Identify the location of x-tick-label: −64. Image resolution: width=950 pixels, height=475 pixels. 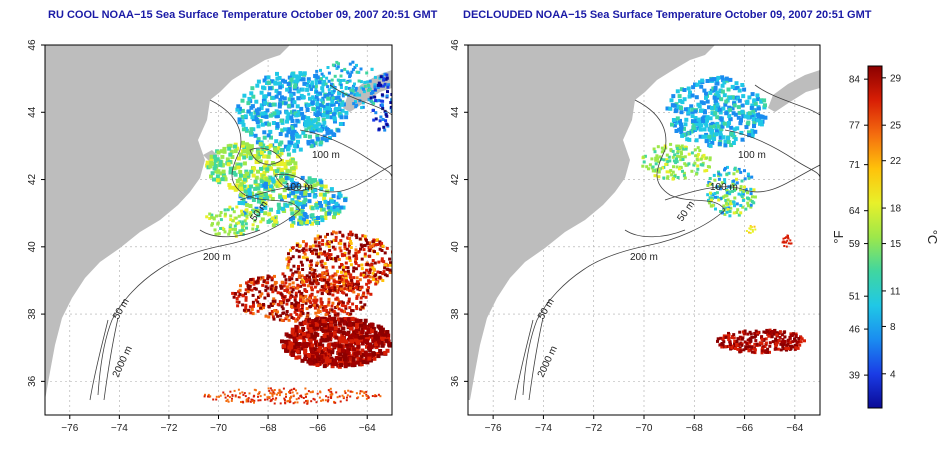
(794, 428).